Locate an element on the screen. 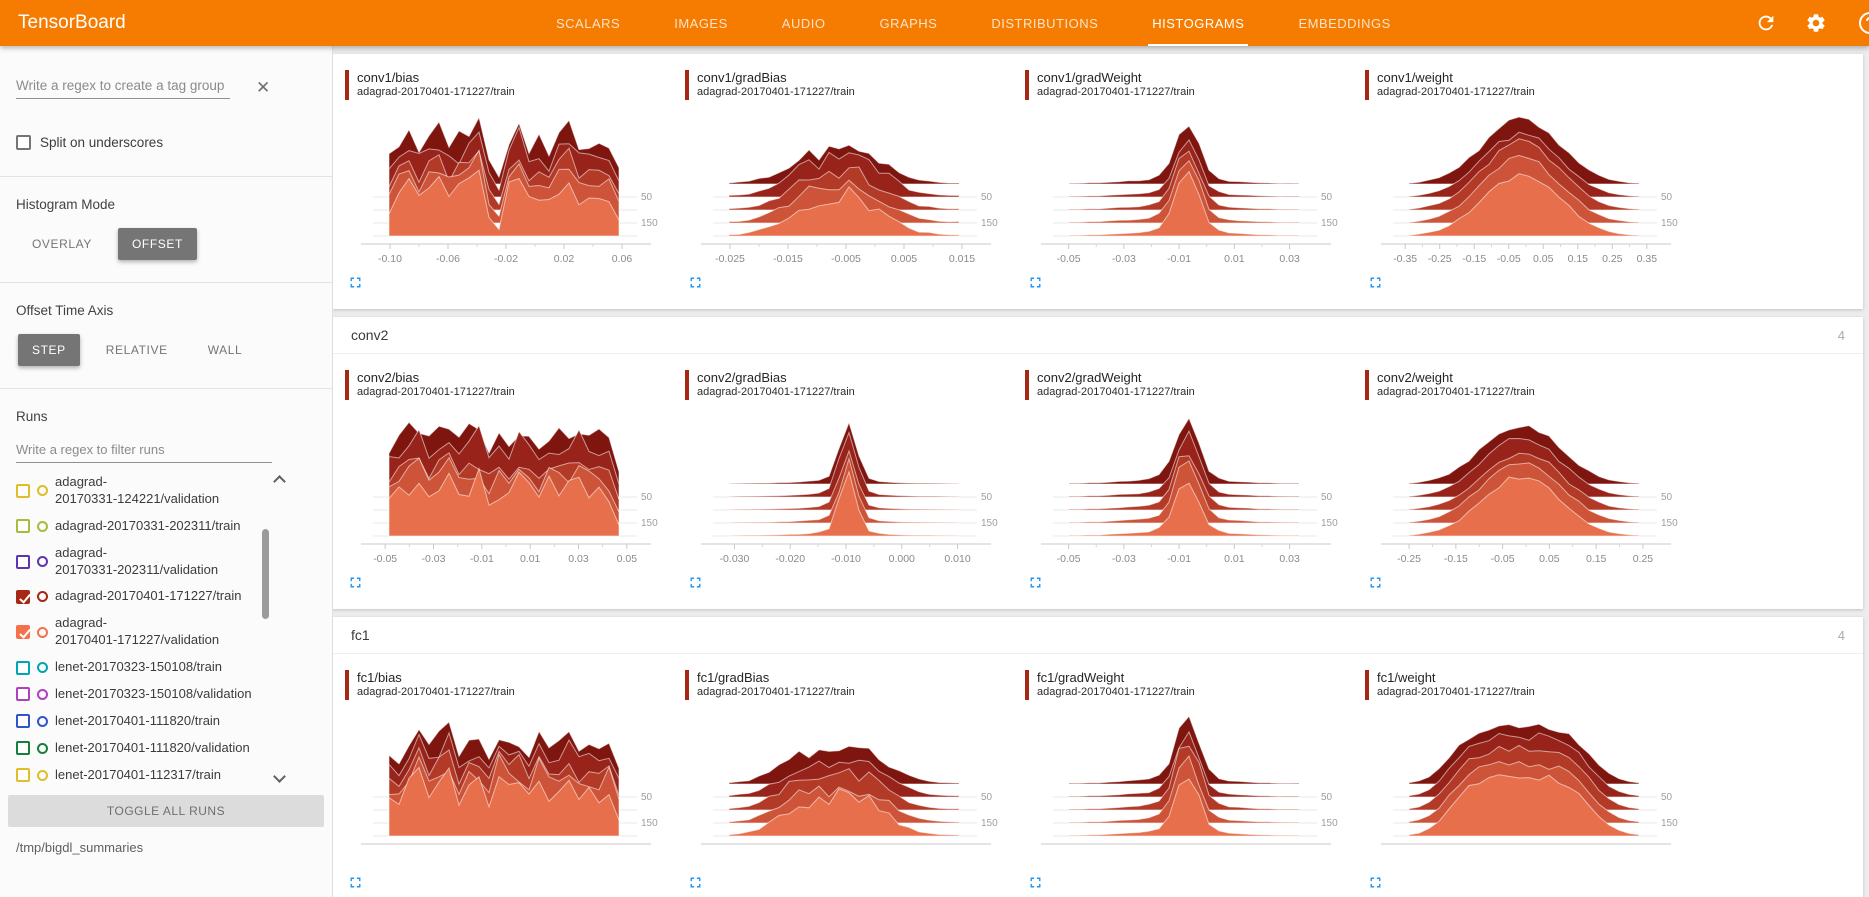 This screenshot has width=1869, height=897. refresh-icon is located at coordinates (1766, 23).